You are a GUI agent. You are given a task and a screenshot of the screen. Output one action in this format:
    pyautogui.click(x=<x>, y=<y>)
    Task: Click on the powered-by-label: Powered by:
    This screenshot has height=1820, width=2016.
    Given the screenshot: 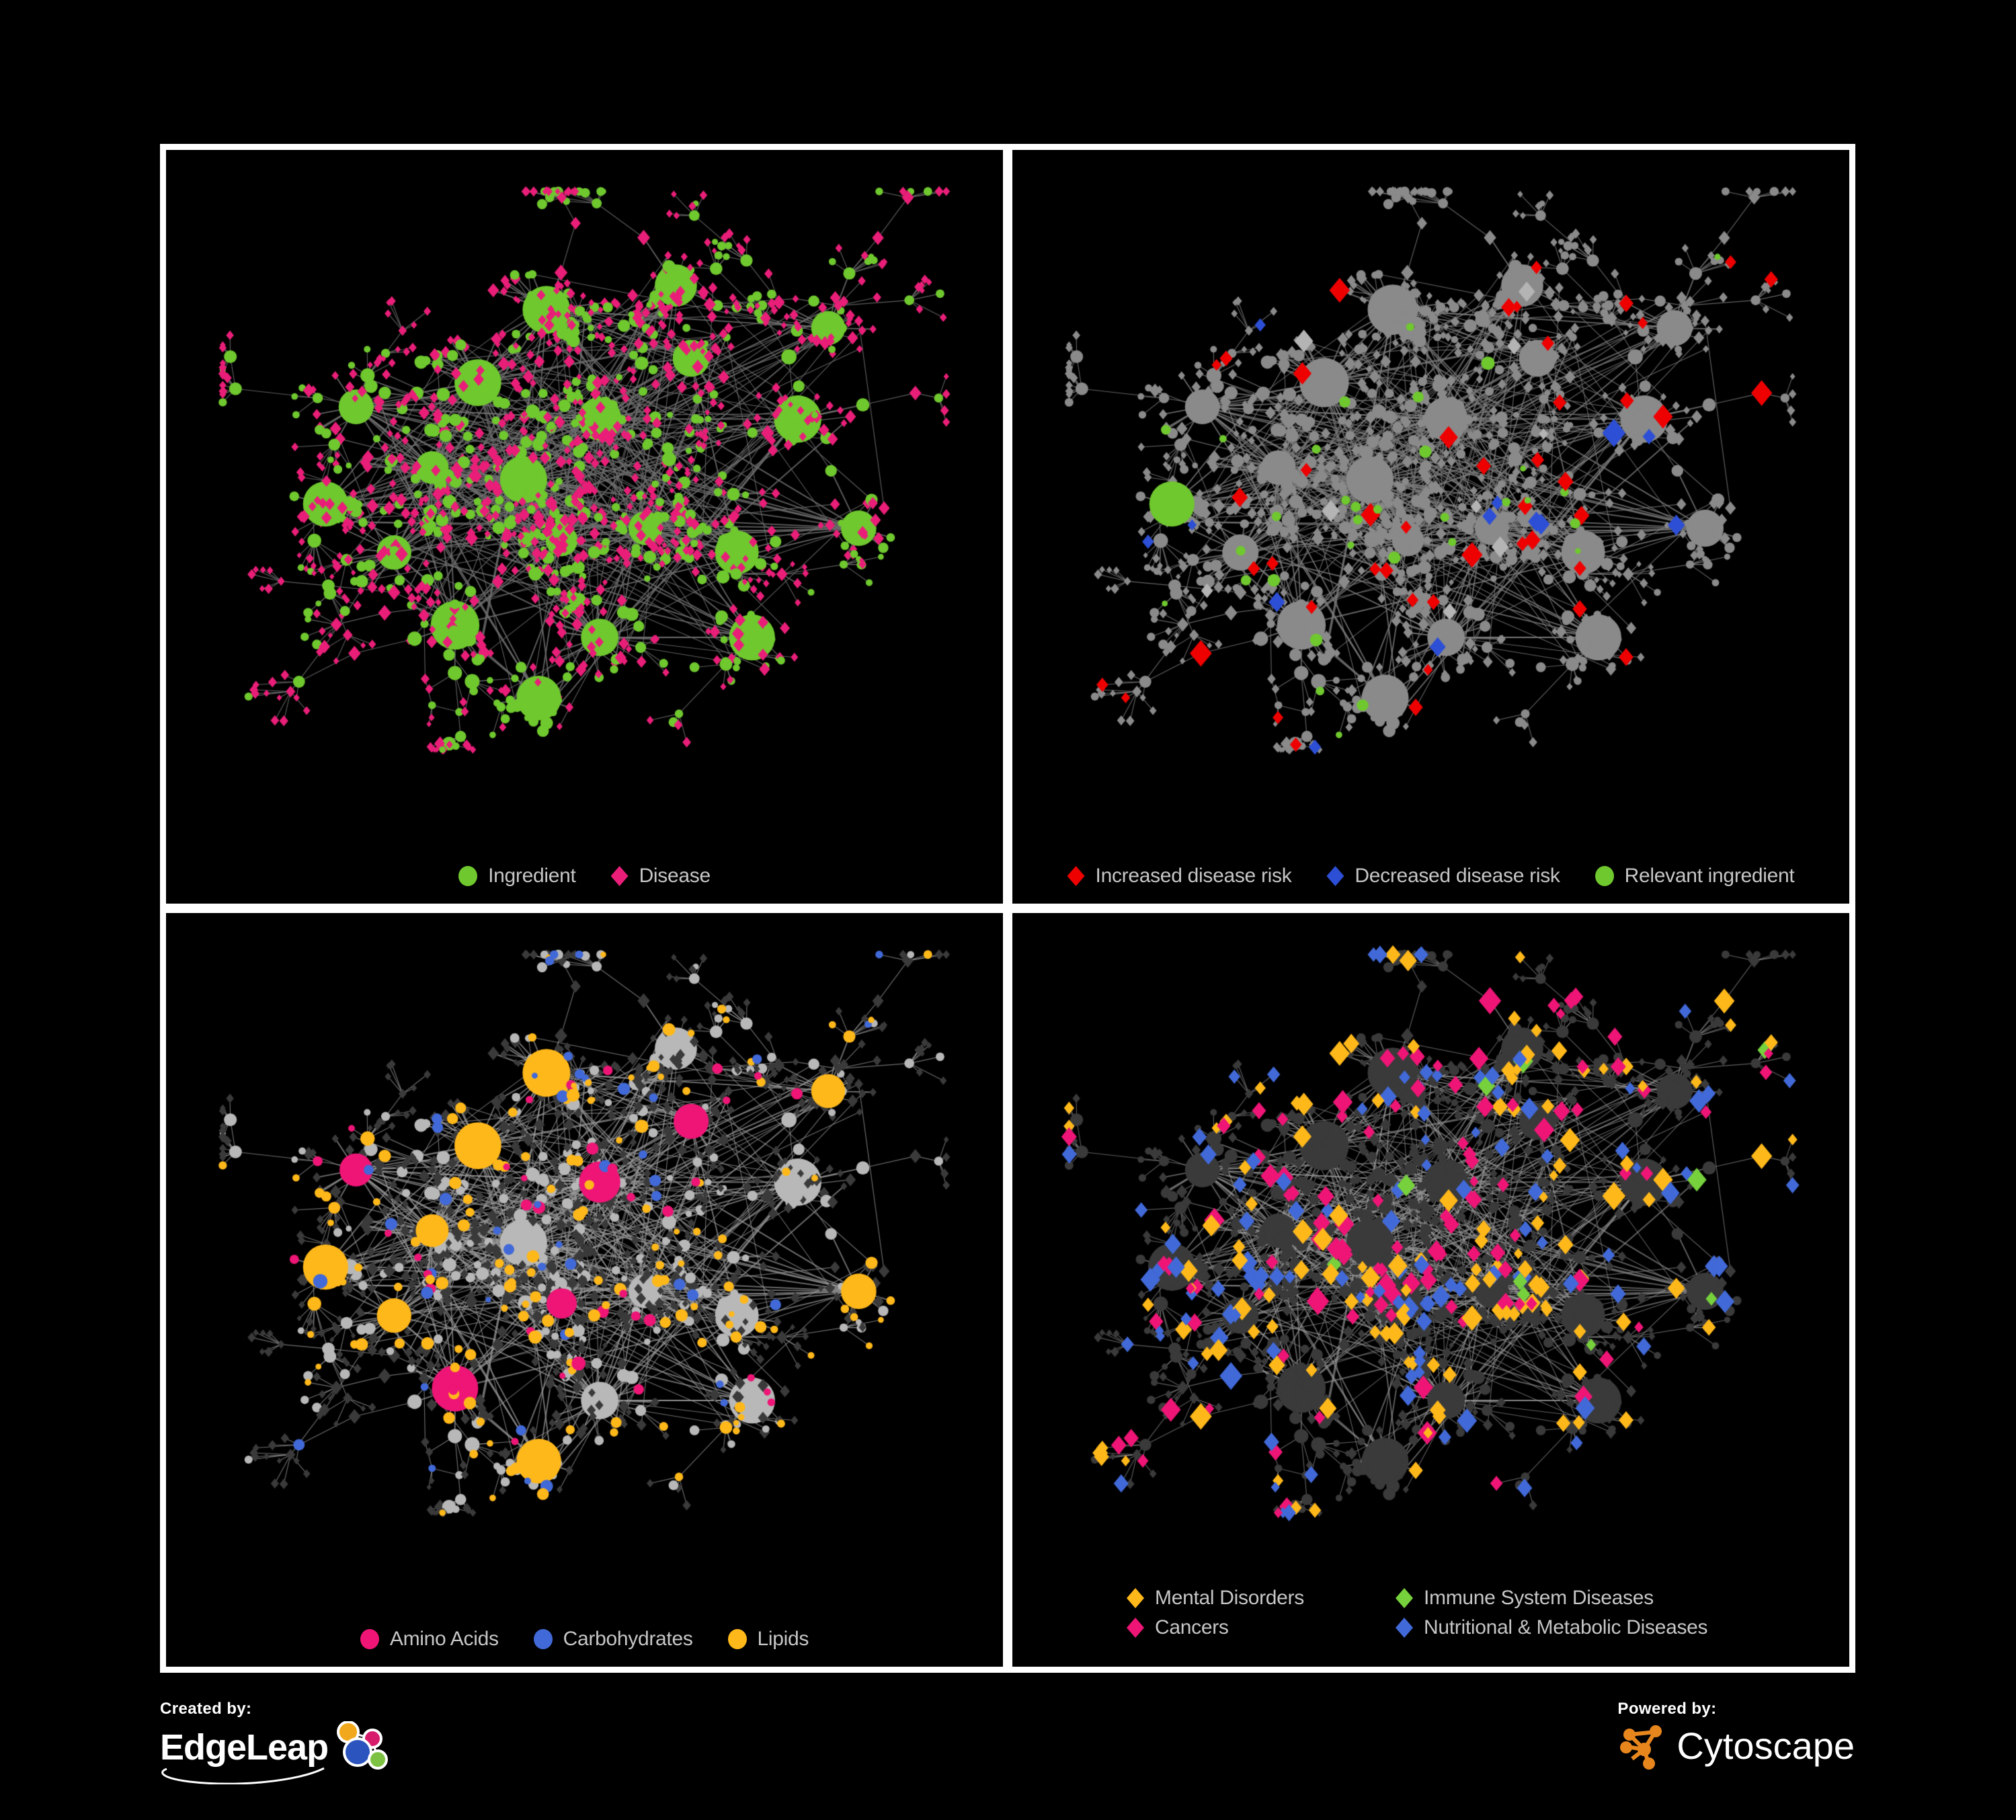 What is the action you would take?
    pyautogui.click(x=1667, y=1709)
    